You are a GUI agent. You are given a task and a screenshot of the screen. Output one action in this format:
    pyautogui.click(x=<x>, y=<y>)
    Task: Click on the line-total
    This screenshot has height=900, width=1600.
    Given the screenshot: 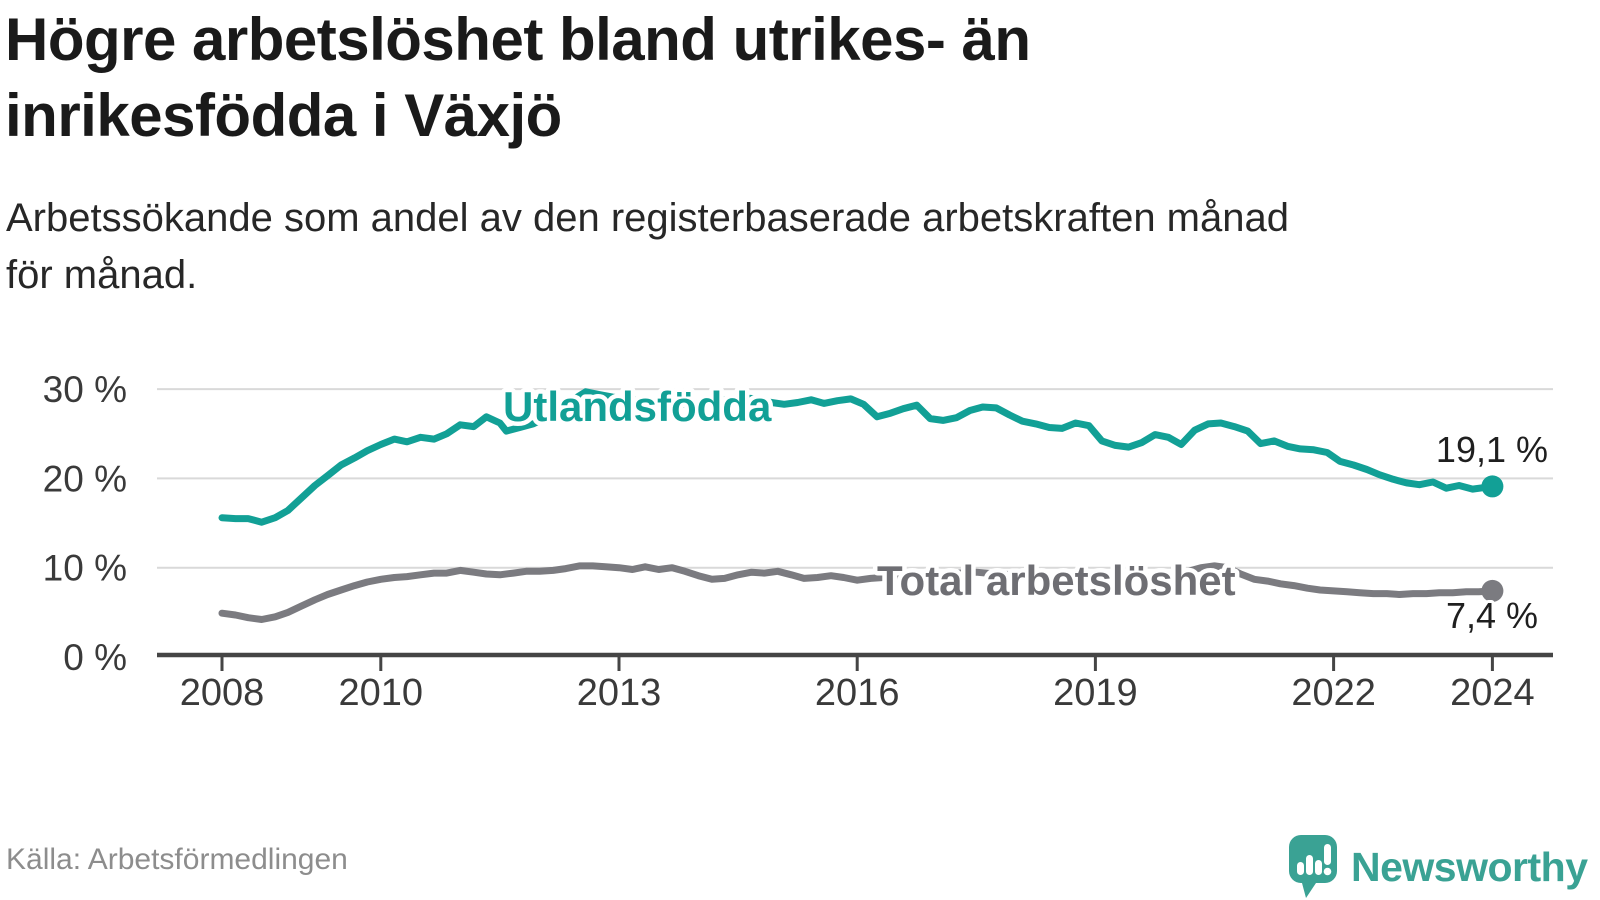 What is the action you would take?
    pyautogui.click(x=857, y=592)
    